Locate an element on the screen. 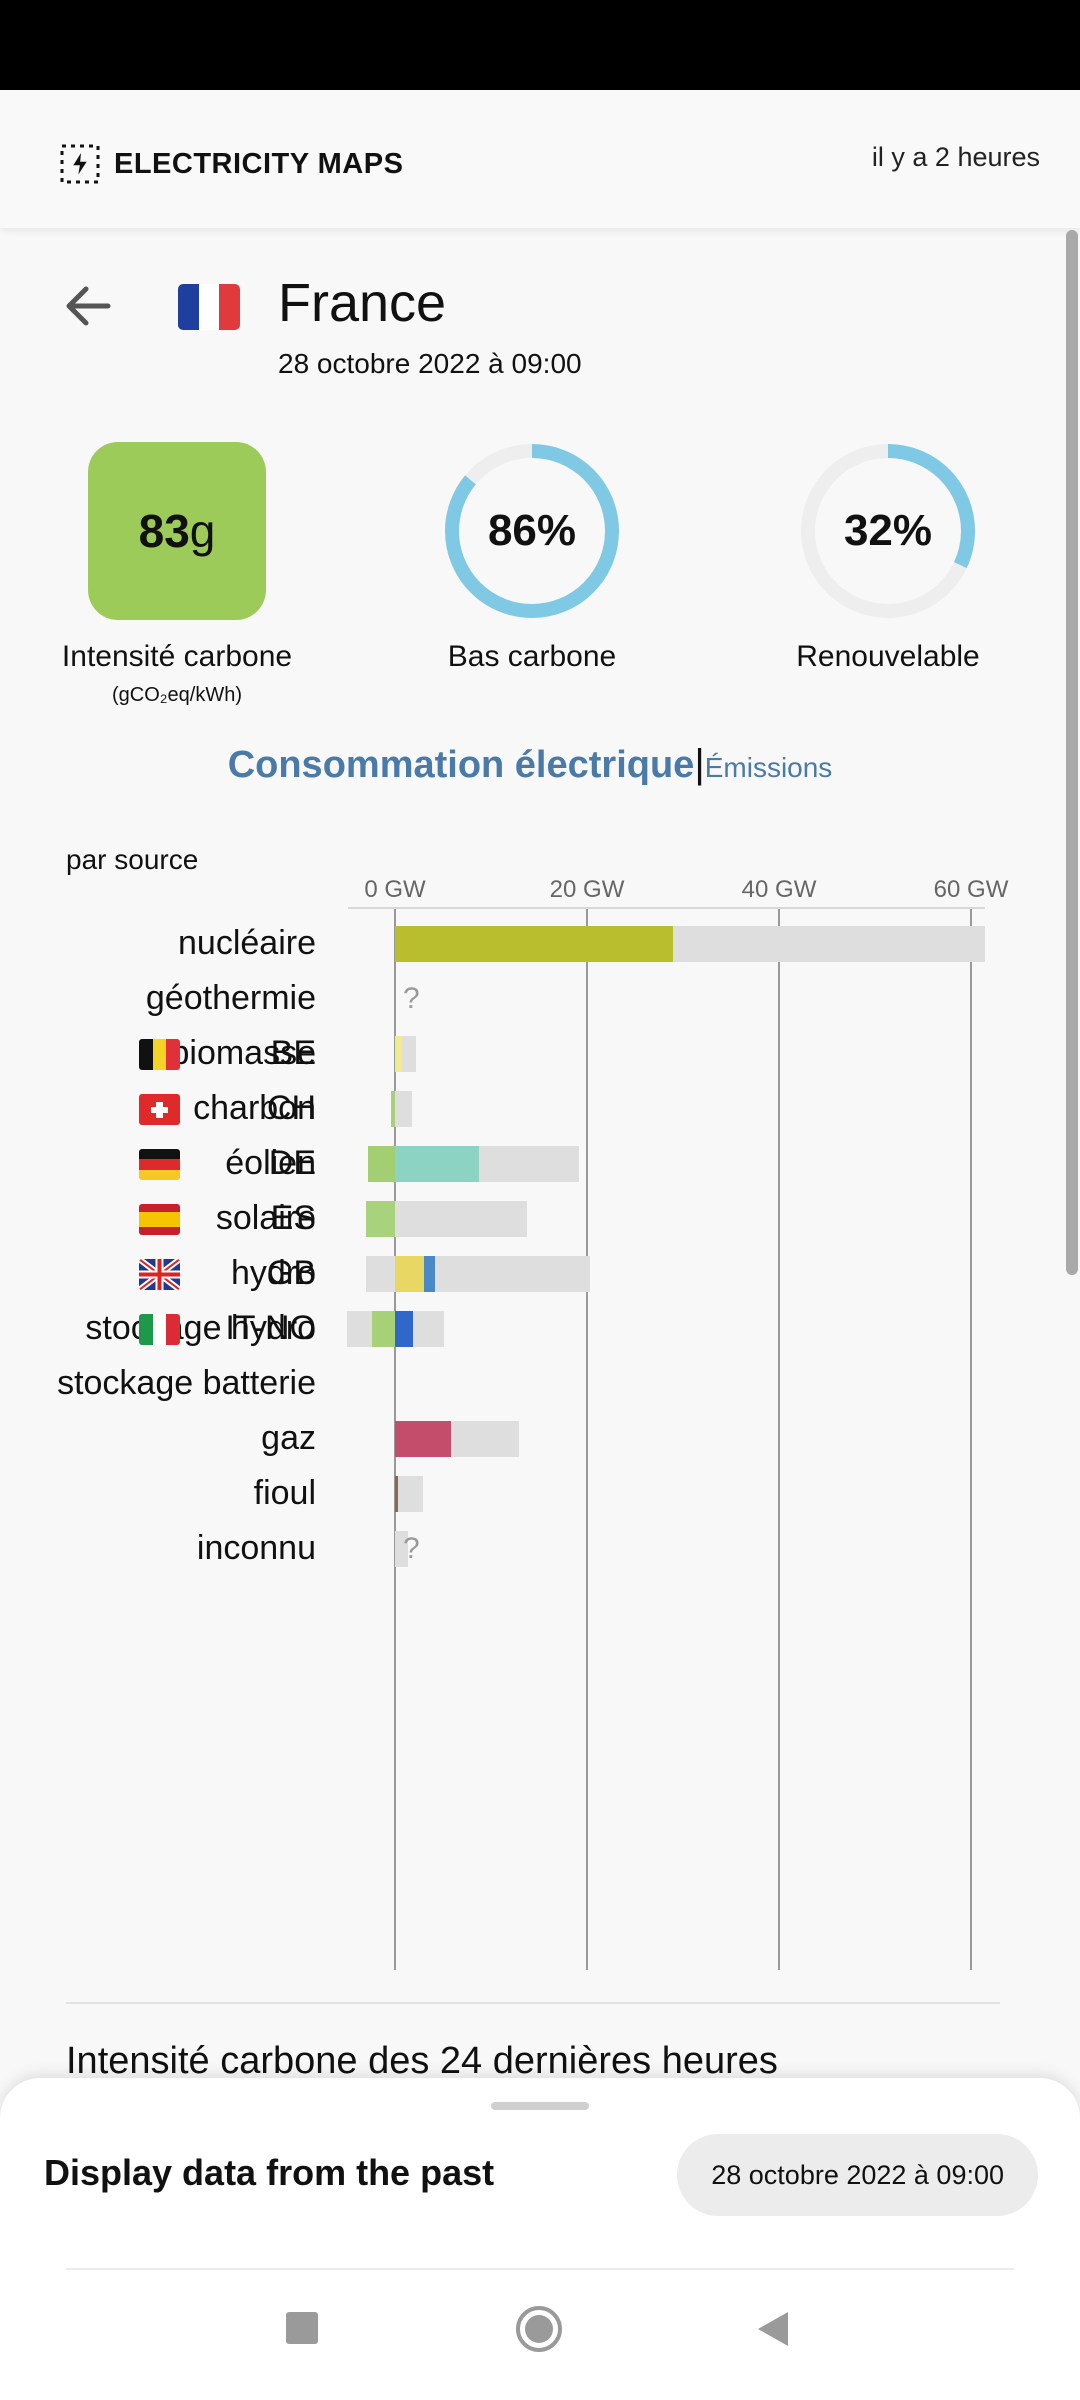 The image size is (1080, 2400). chart-axis-line is located at coordinates (666, 908).